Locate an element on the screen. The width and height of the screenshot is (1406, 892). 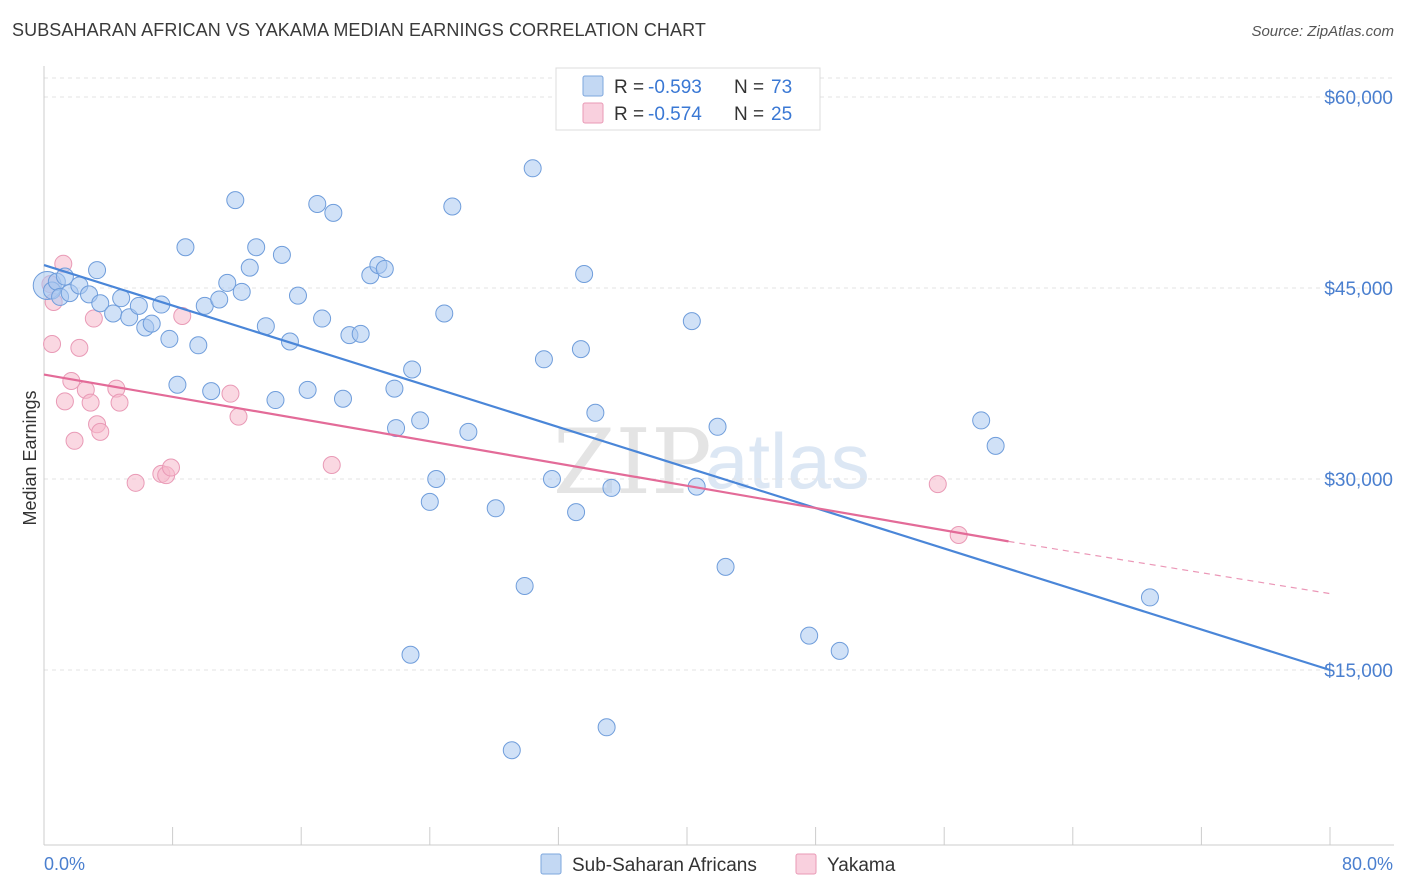
correlation-legend: R = -0.593 N = 73 R = -0.574 N = 25 is located at coordinates (688, 99).